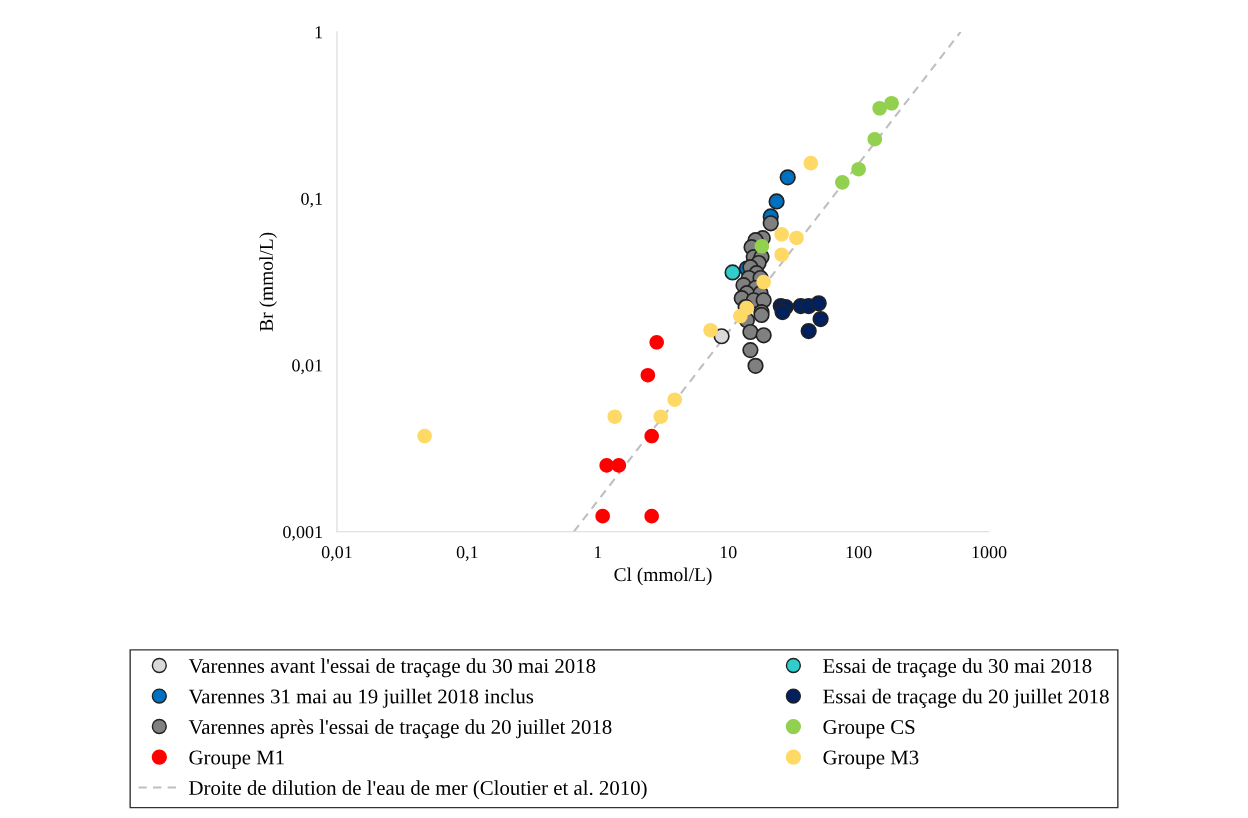  I want to click on x-tick-label: 0,01, so click(336, 553).